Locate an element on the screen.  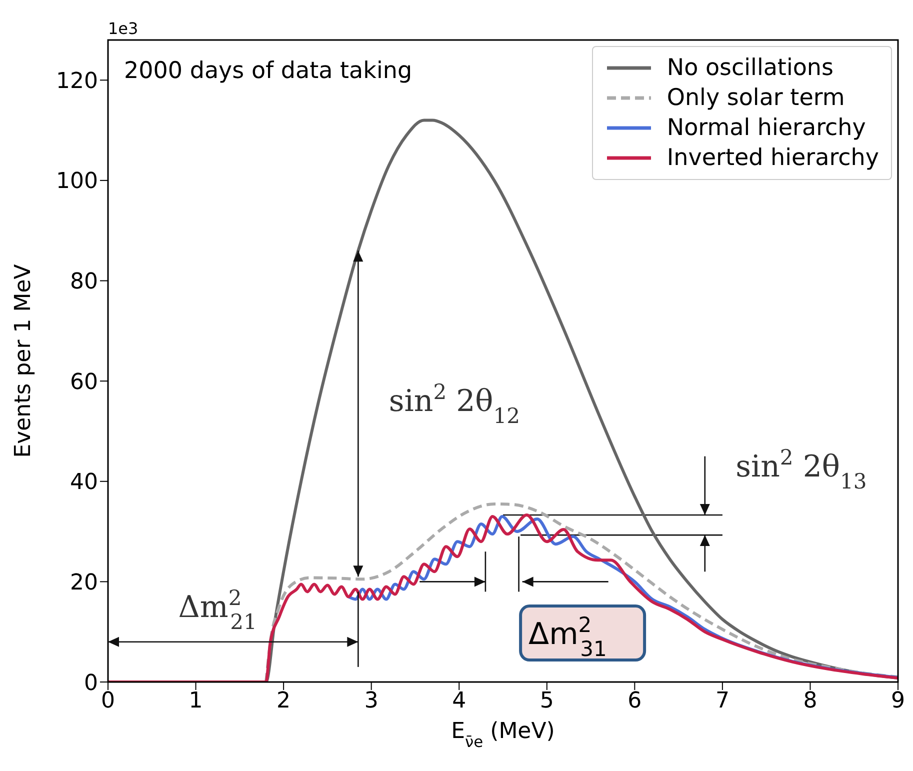
x-tick-label: 8 is located at coordinates (810, 701).